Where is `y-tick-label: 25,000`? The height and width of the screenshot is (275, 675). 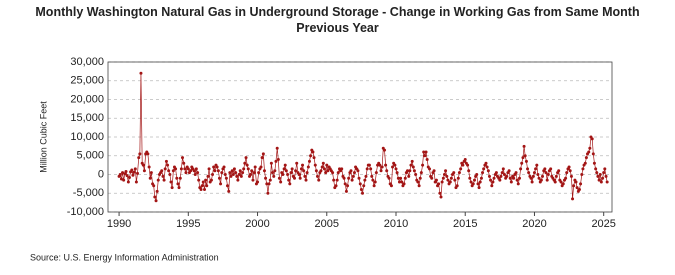 y-tick-label: 25,000 is located at coordinates (87, 81).